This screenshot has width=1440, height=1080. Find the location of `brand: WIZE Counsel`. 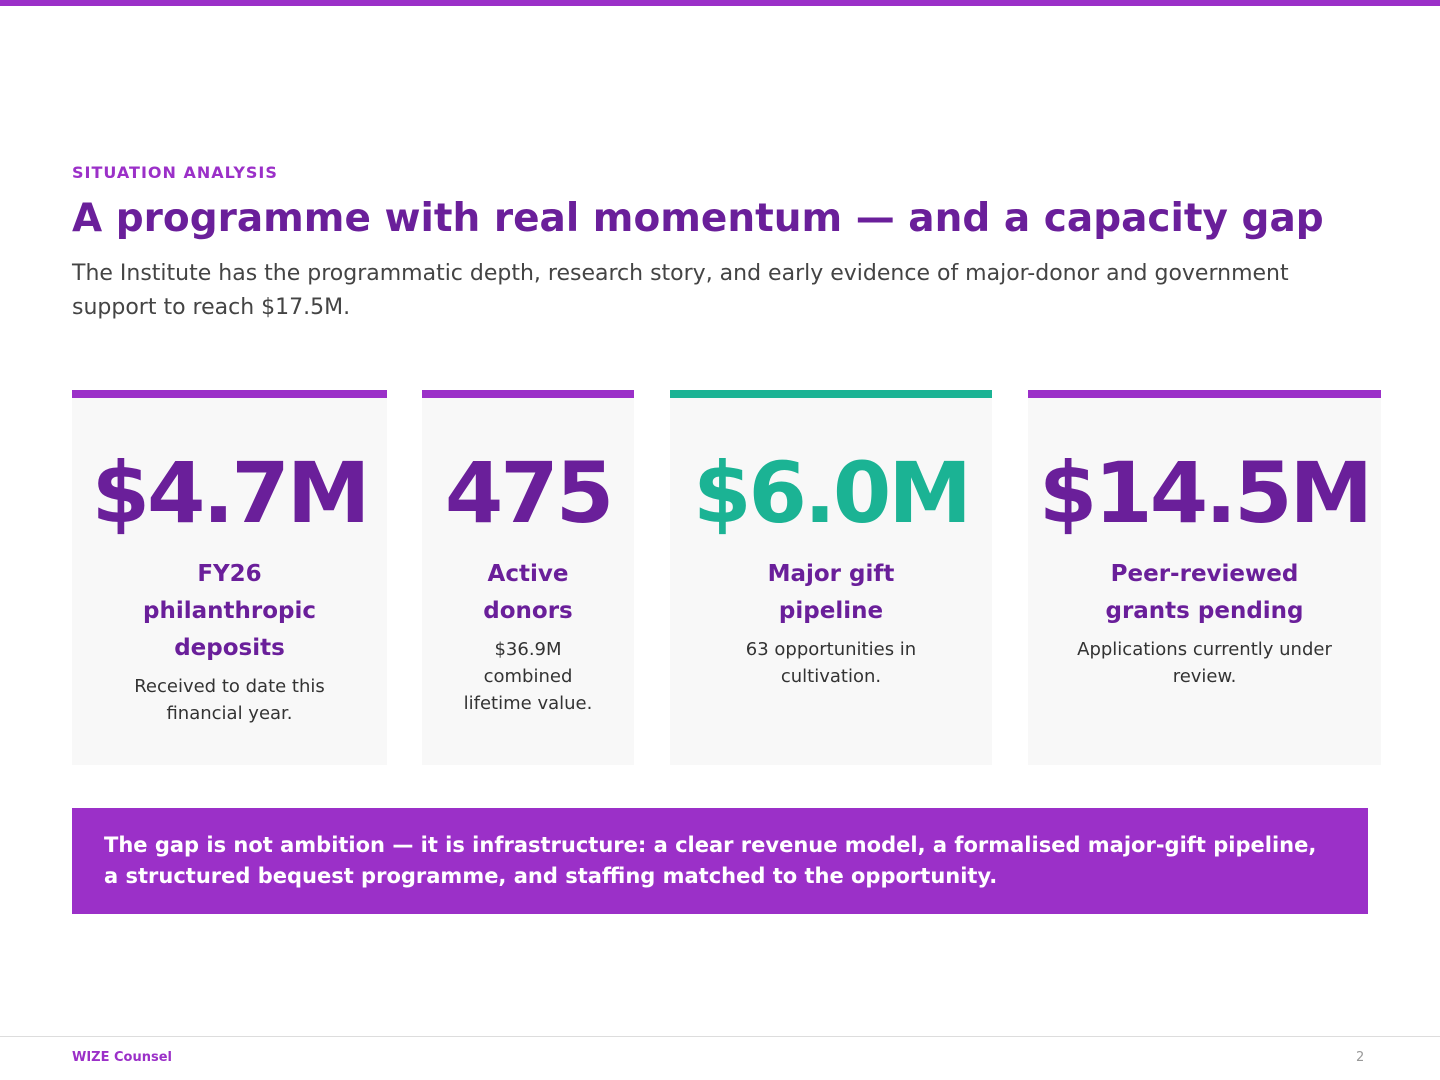

brand: WIZE Counsel is located at coordinates (122, 1057).